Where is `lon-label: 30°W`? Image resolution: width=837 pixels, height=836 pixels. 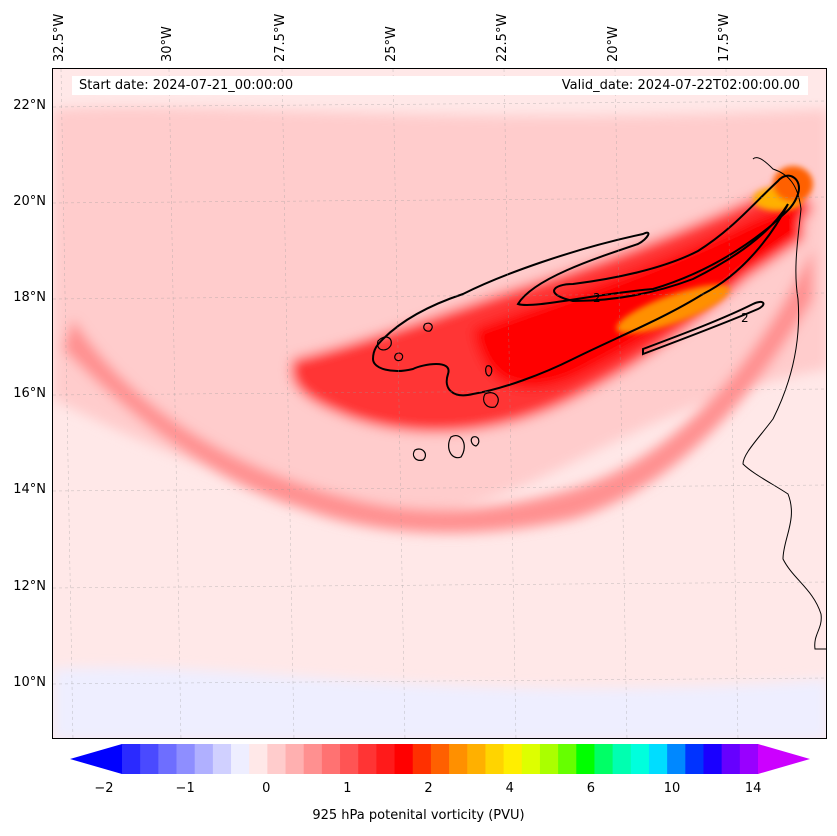
lon-label: 30°W is located at coordinates (167, 44).